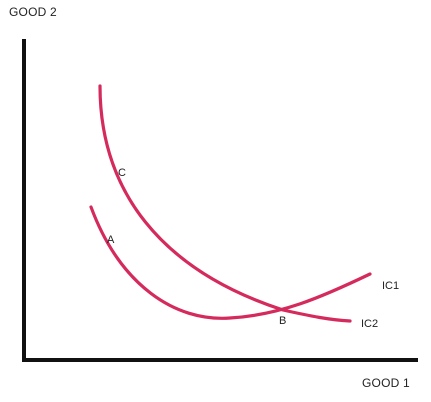 The width and height of the screenshot is (431, 402). I want to click on curve-label-ic1: IC1, so click(390, 286).